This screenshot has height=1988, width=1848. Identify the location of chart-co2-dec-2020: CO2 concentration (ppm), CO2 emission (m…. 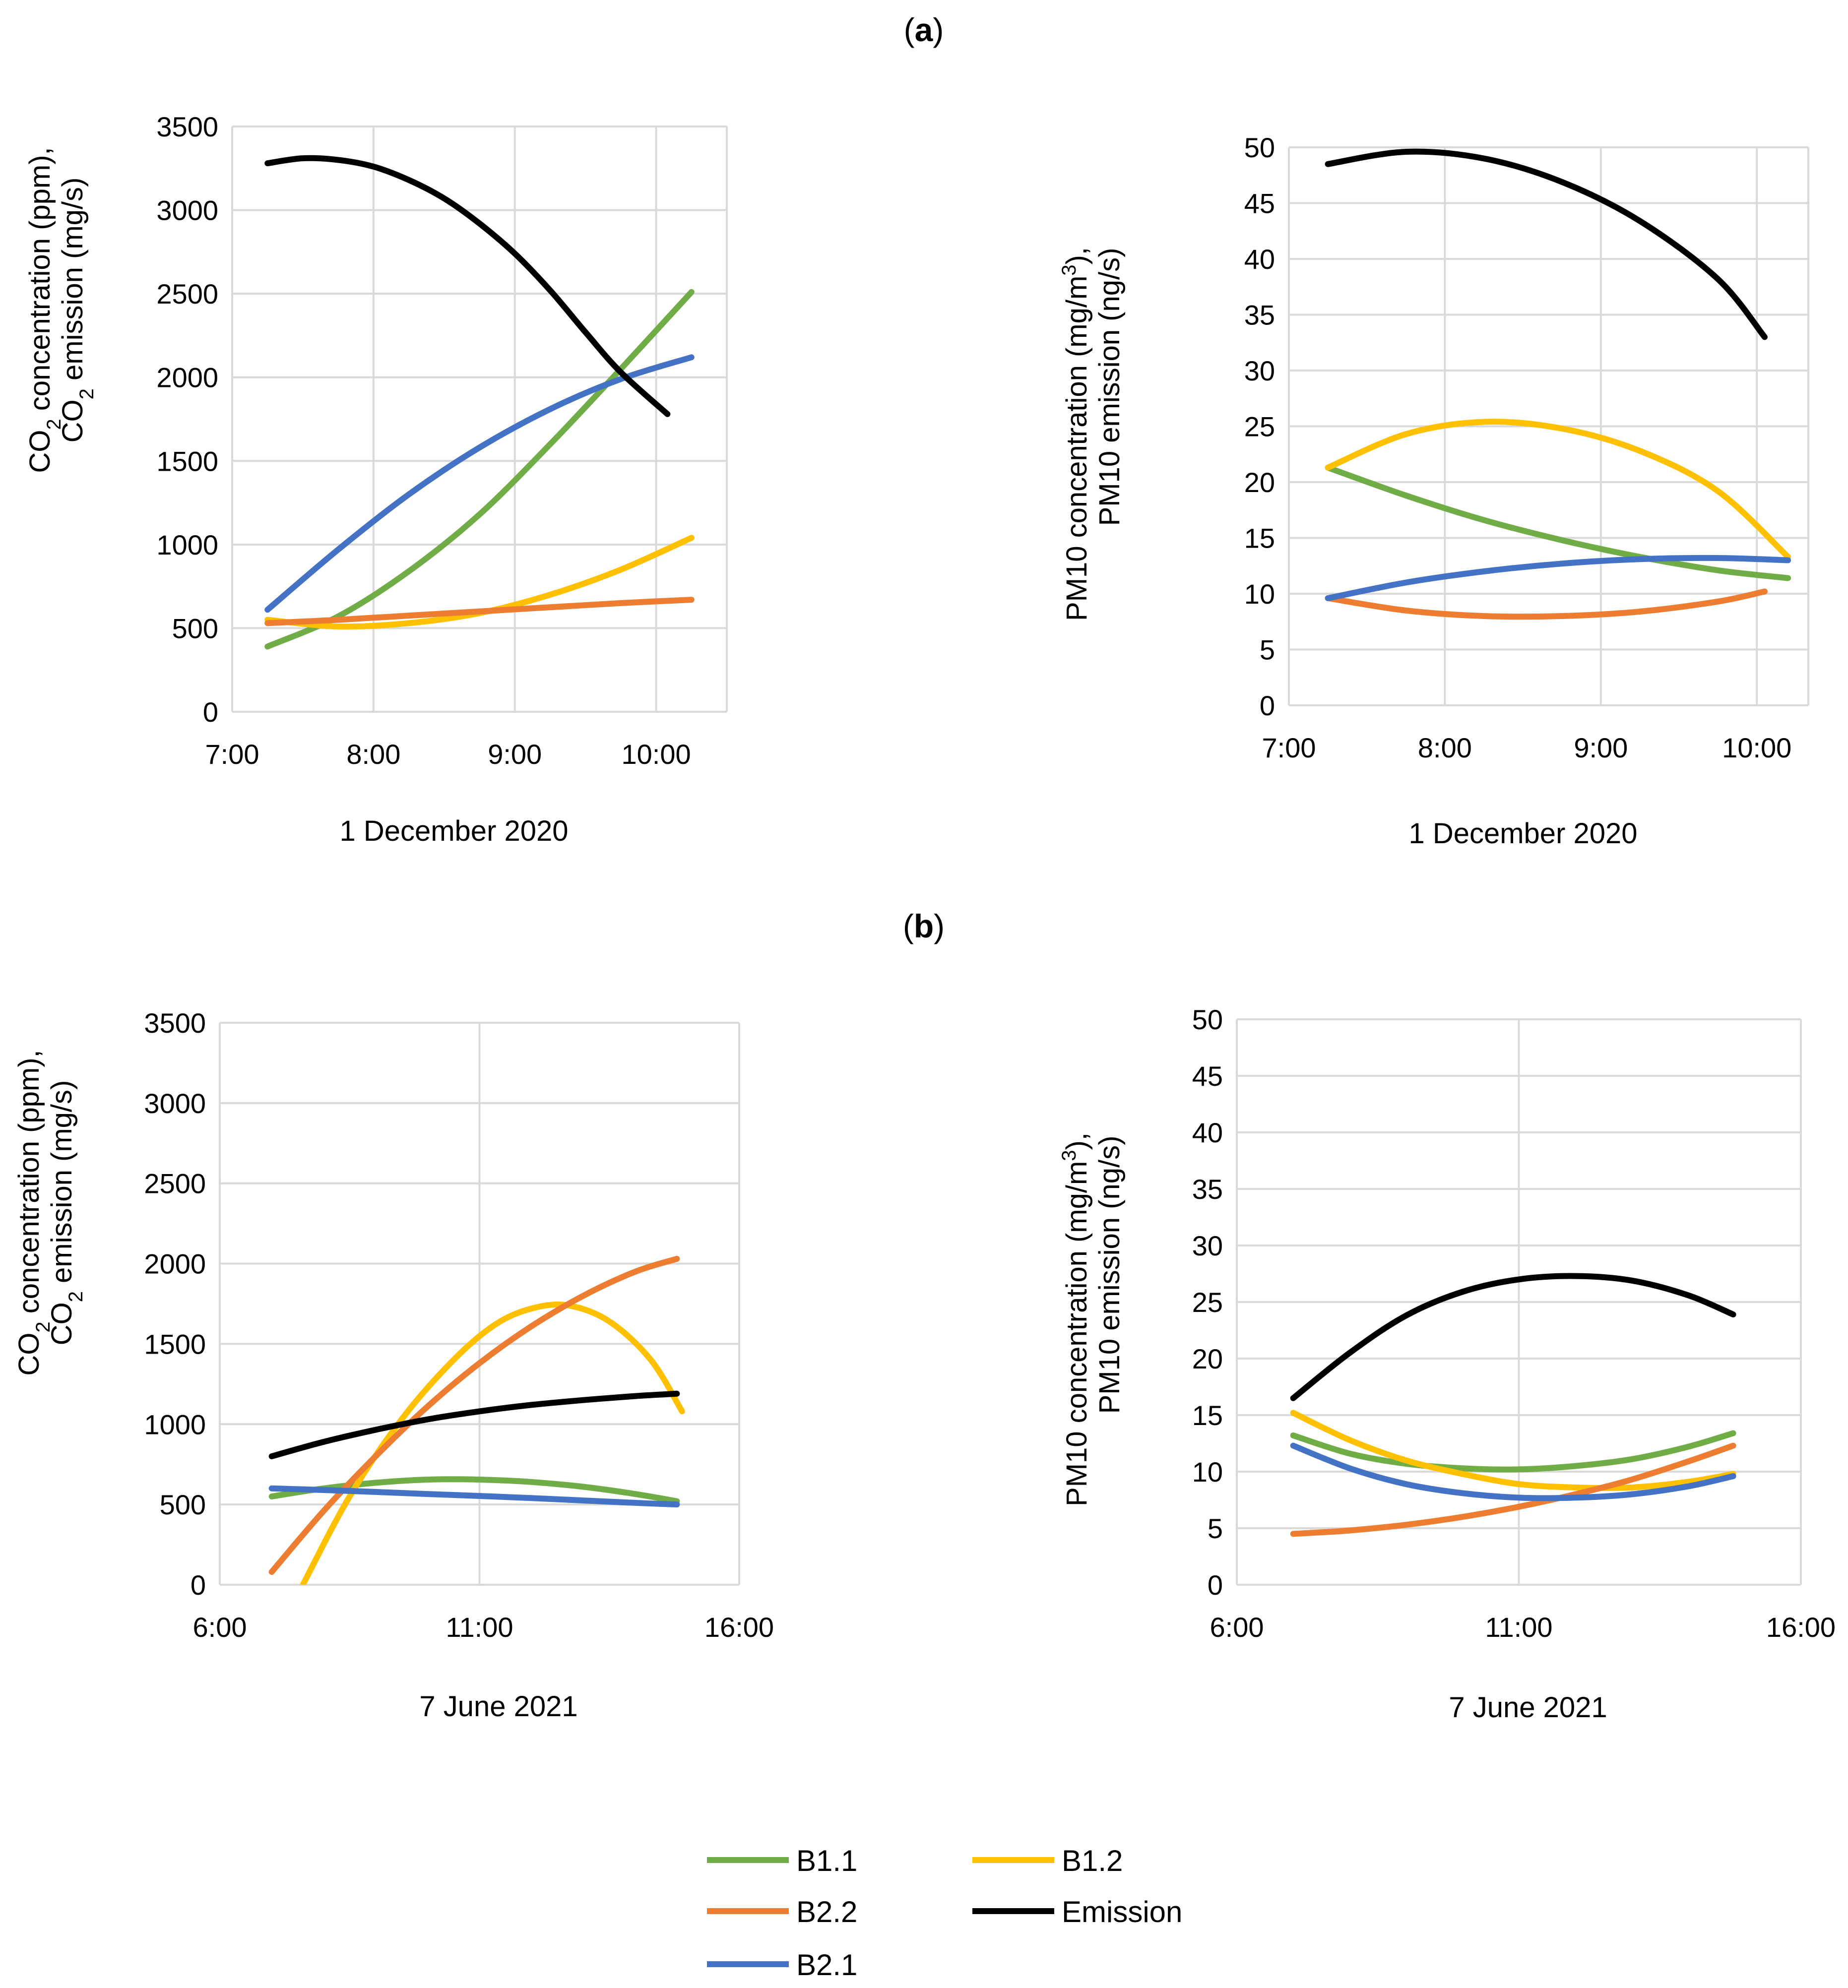
(376, 479).